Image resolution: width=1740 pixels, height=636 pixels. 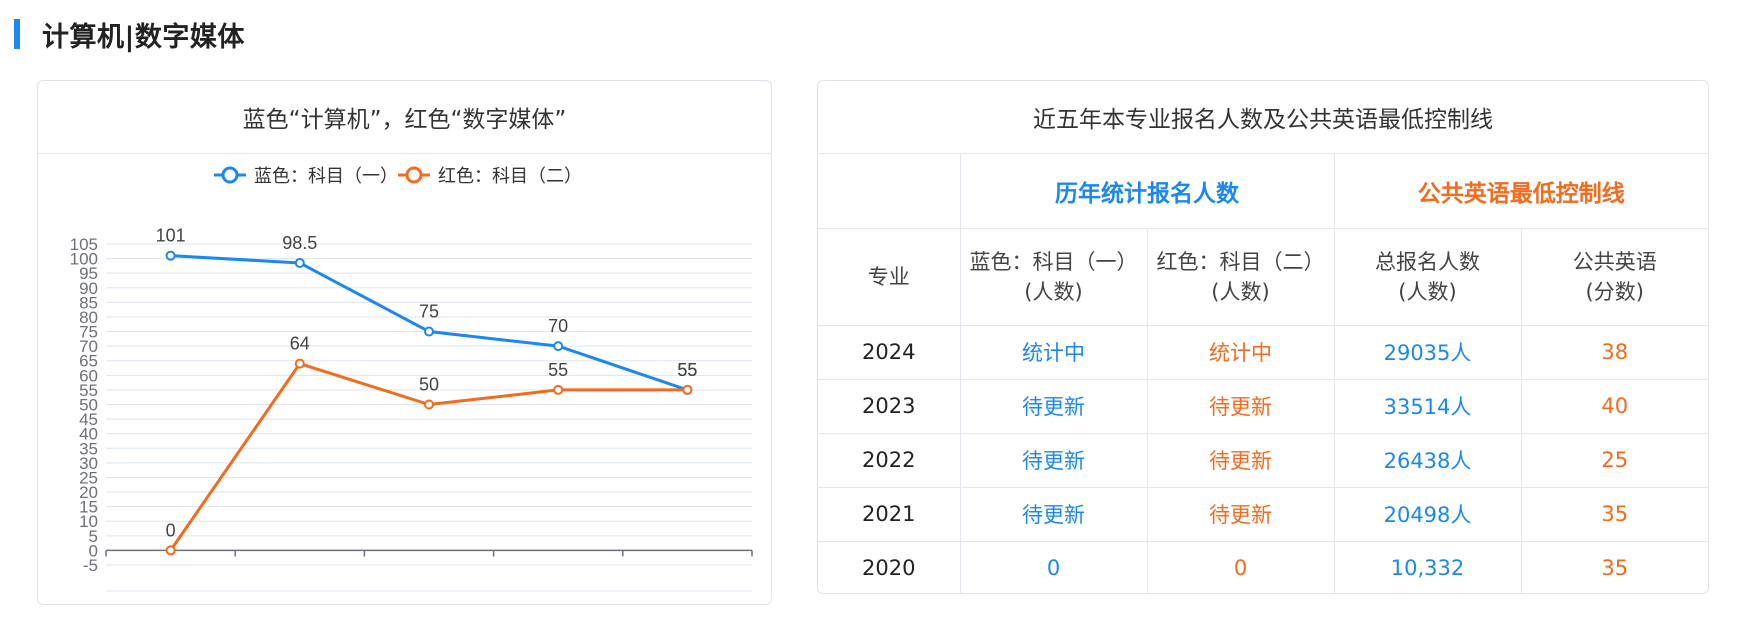 I want to click on cell-english: 38, so click(x=1614, y=352).